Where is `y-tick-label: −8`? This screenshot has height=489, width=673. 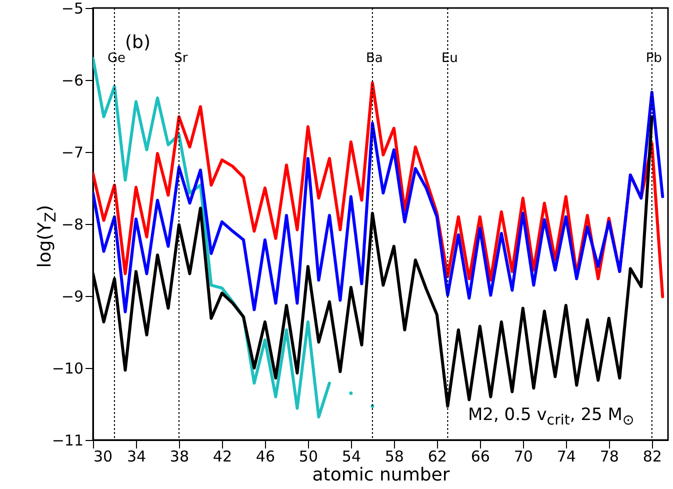
y-tick-label: −8 is located at coordinates (72, 225).